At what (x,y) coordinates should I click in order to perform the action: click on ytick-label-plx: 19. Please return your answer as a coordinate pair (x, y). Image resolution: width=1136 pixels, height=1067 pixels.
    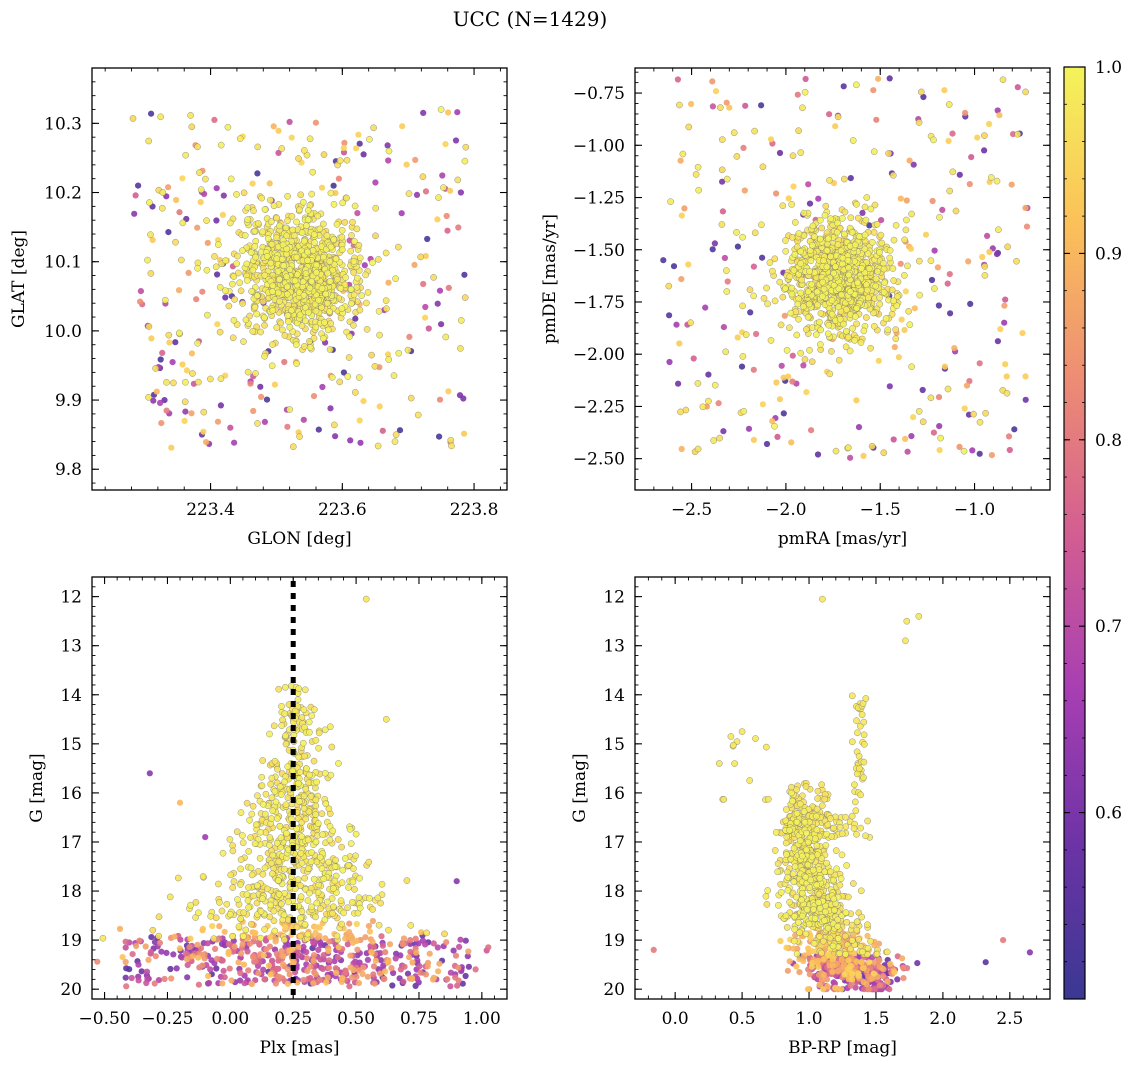
    Looking at the image, I should click on (71, 941).